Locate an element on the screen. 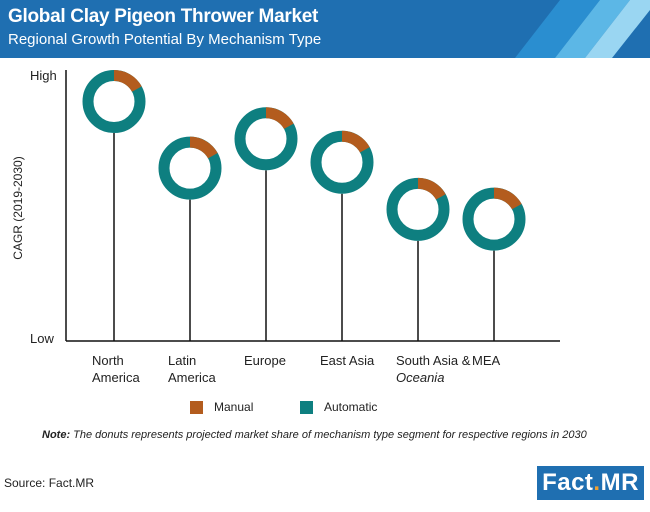  x-label-south-asia-oceania: South Asia & Oceania is located at coordinates (433, 369).